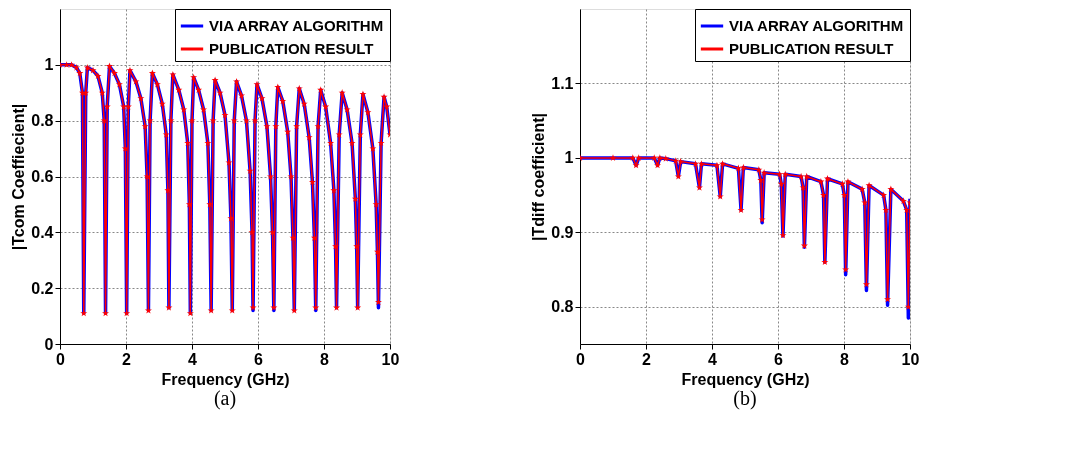 Image resolution: width=1080 pixels, height=461 pixels. I want to click on y-tick-label: 0.2, so click(42, 288).